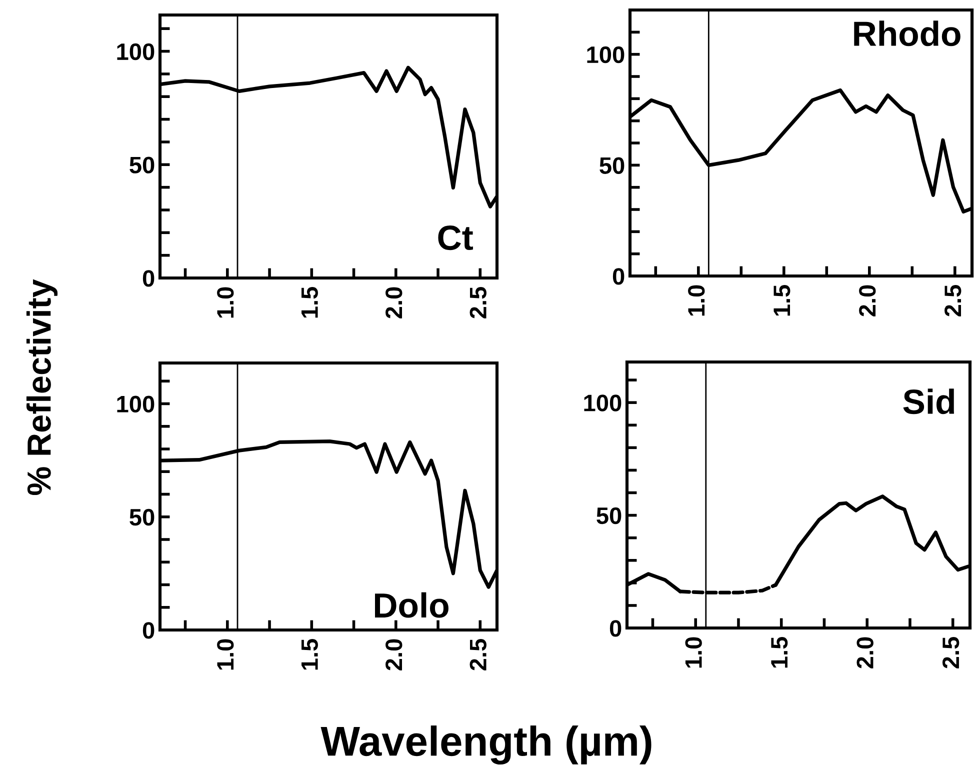 This screenshot has height=775, width=974. What do you see at coordinates (907, 33) in the screenshot?
I see `annotation: Rhodo` at bounding box center [907, 33].